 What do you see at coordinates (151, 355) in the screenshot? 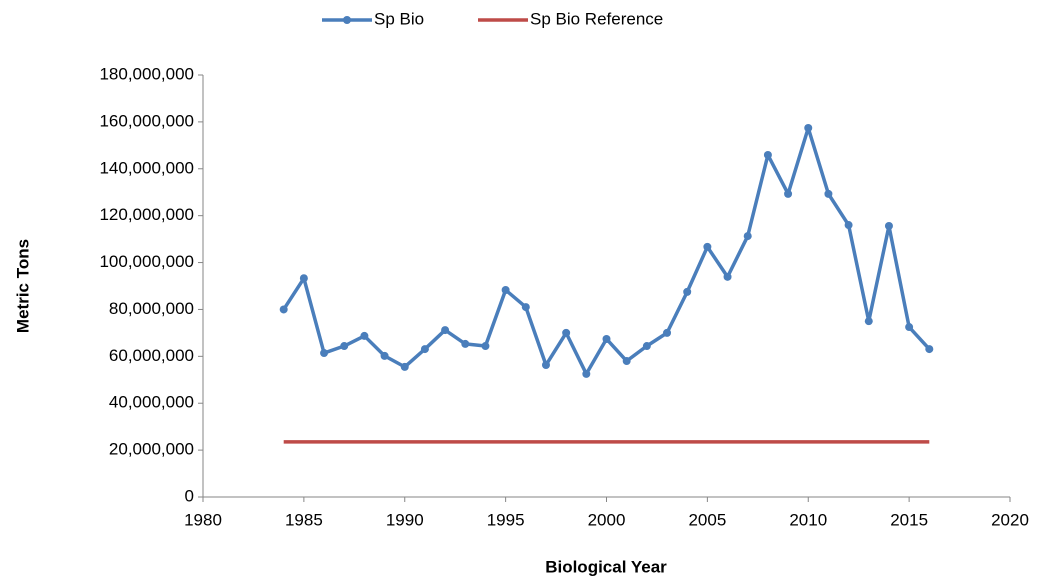
I see `y-tick-label: 60,000,000` at bounding box center [151, 355].